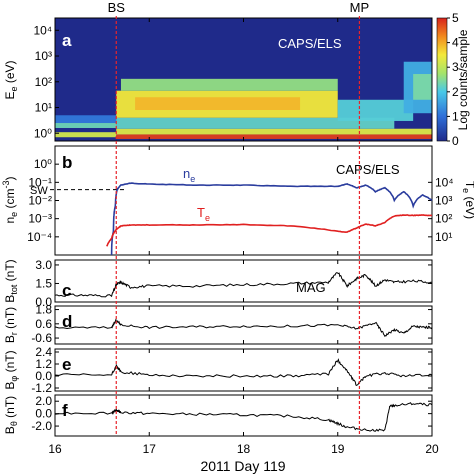 Image resolution: width=474 pixels, height=476 pixels. What do you see at coordinates (43, 364) in the screenshot?
I see `panel-e-ytick-label-2: 1.2` at bounding box center [43, 364].